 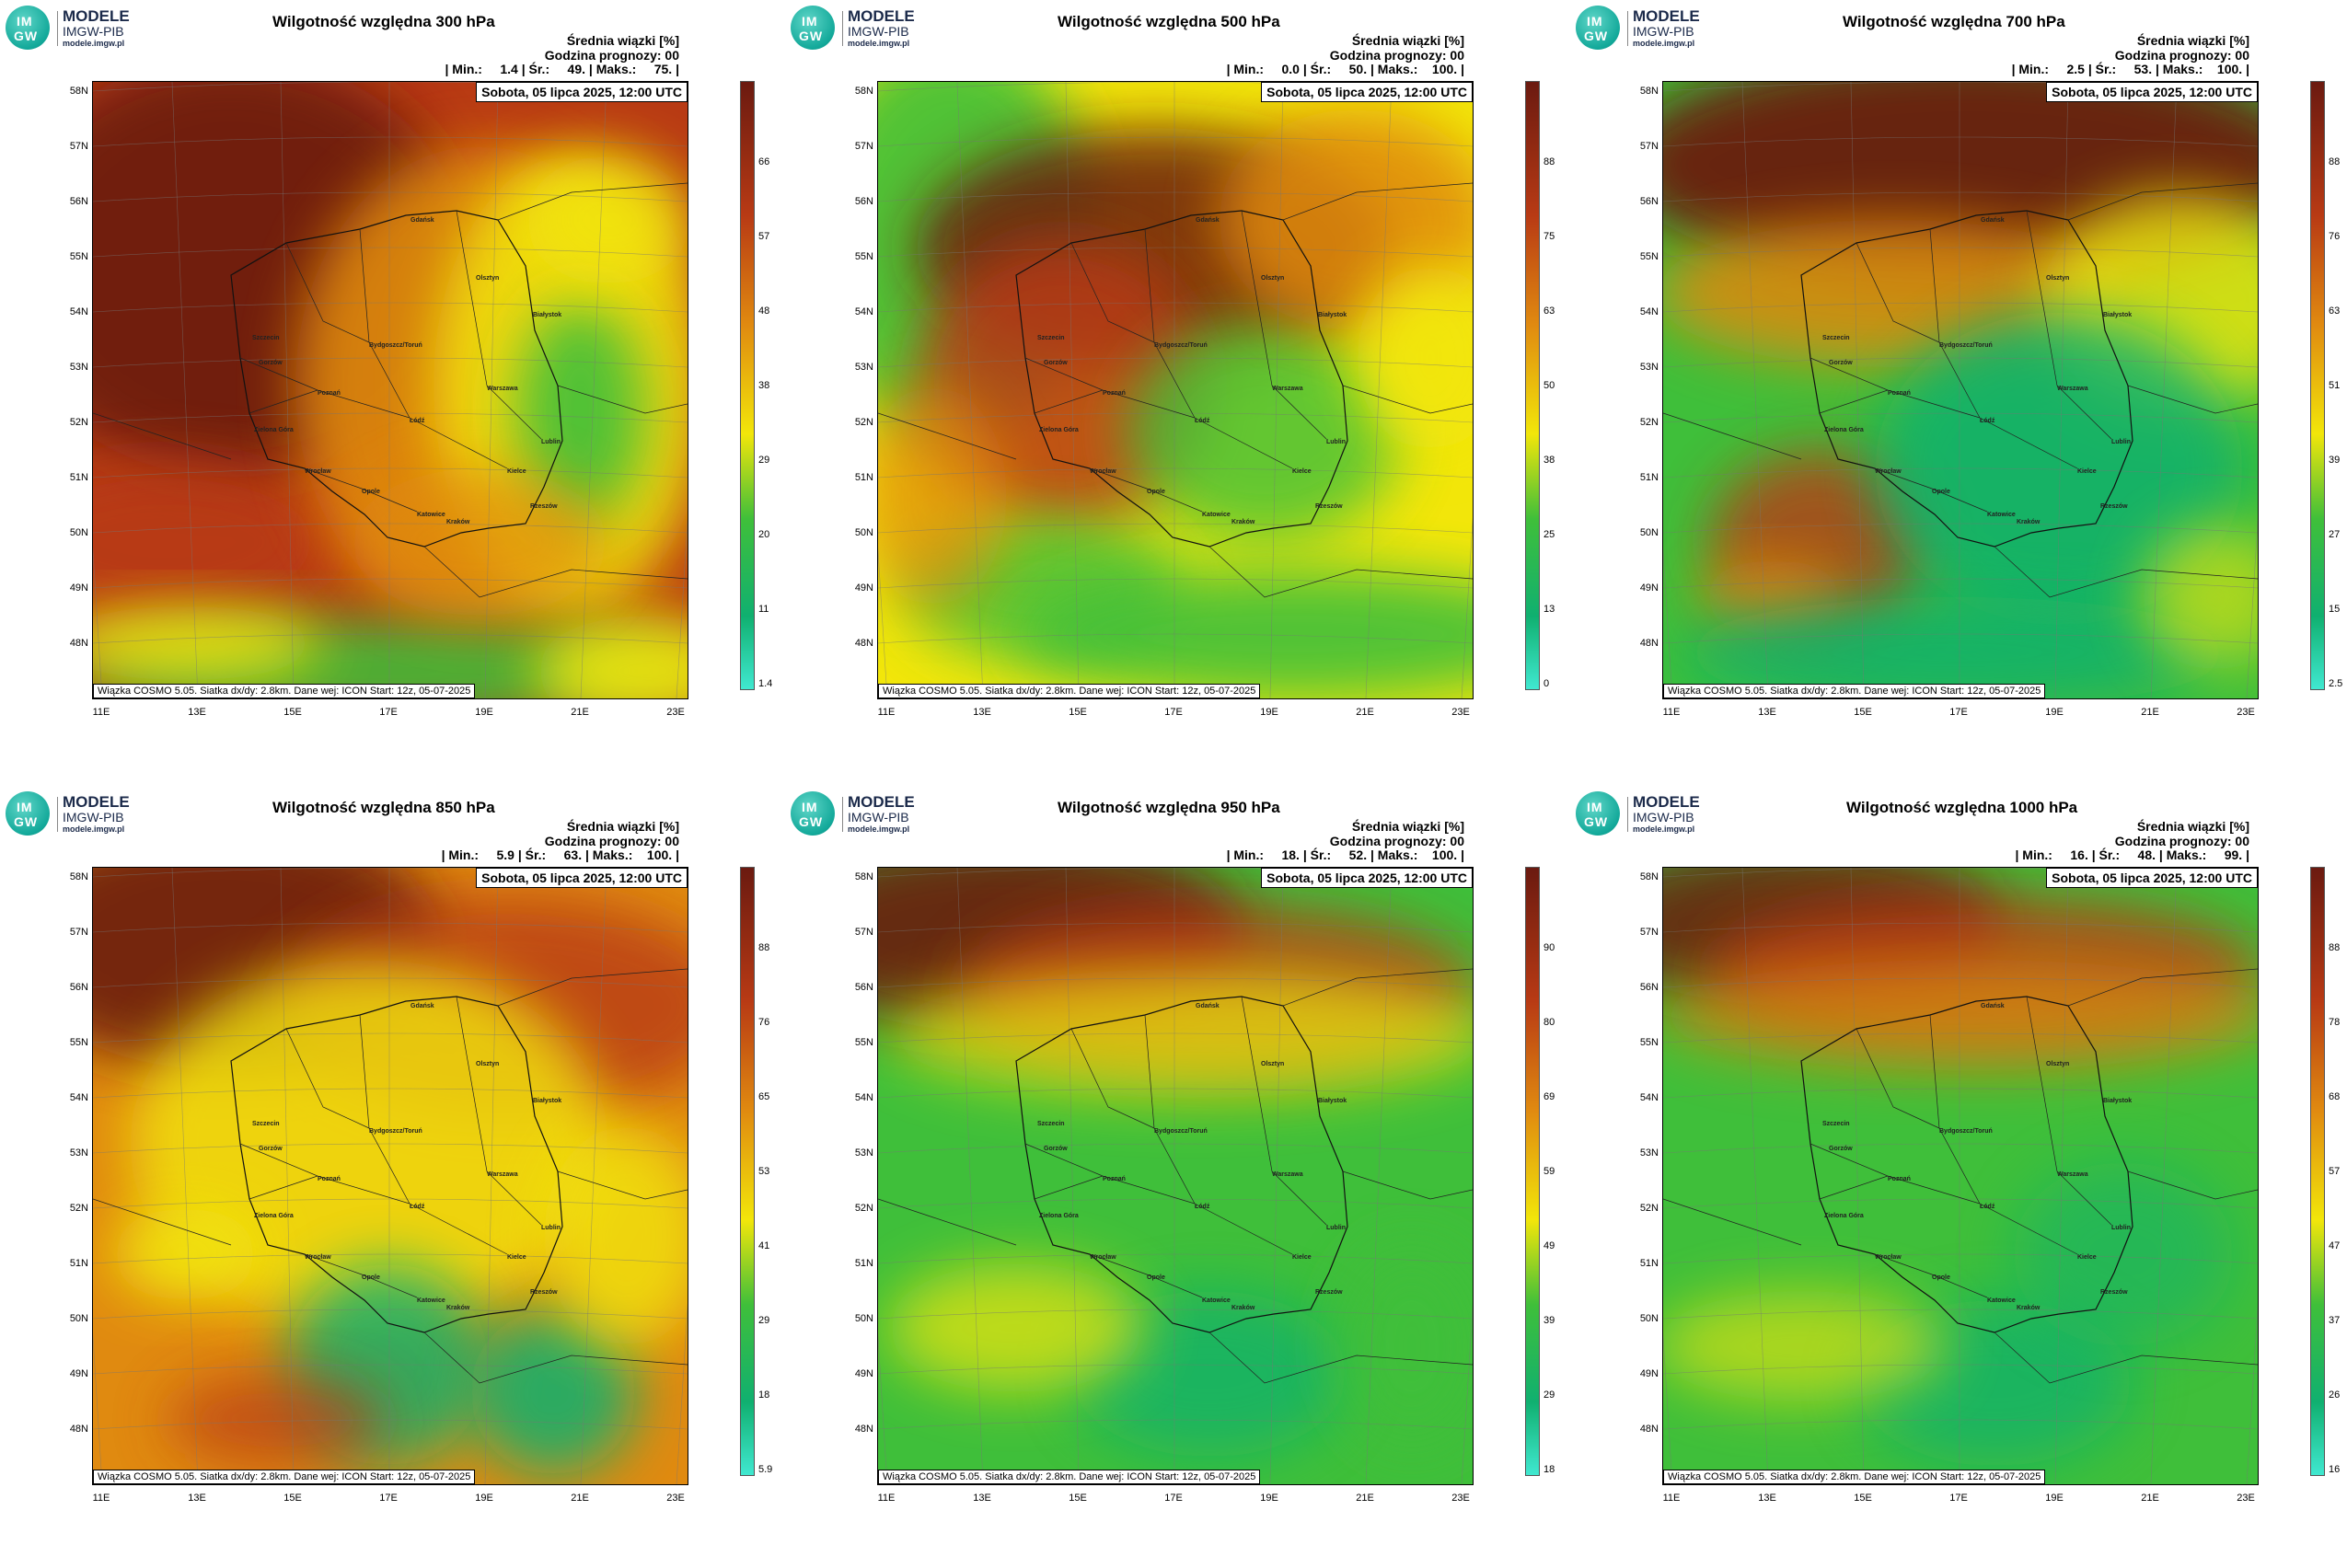 What do you see at coordinates (765, 683) in the screenshot?
I see `color-scale-tick: 1.4` at bounding box center [765, 683].